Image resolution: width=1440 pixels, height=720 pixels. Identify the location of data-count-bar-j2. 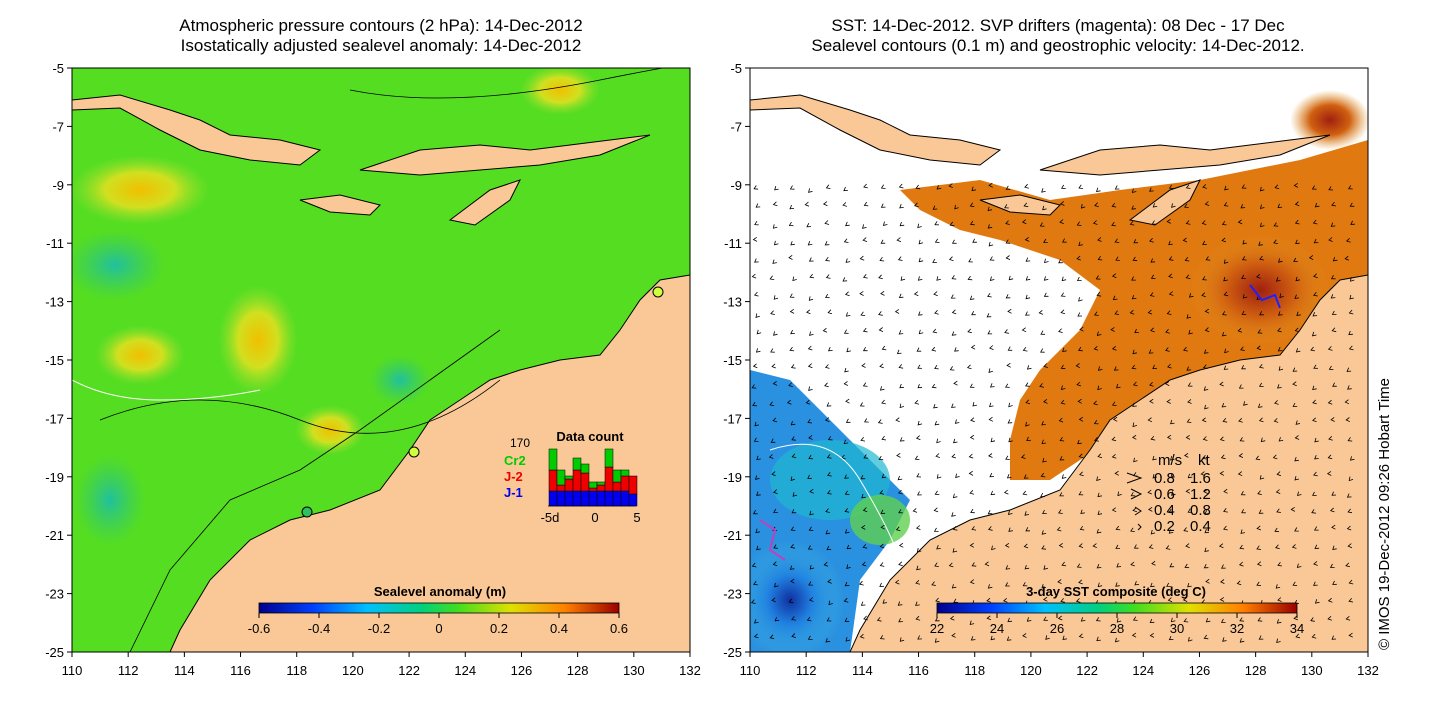
(601, 488).